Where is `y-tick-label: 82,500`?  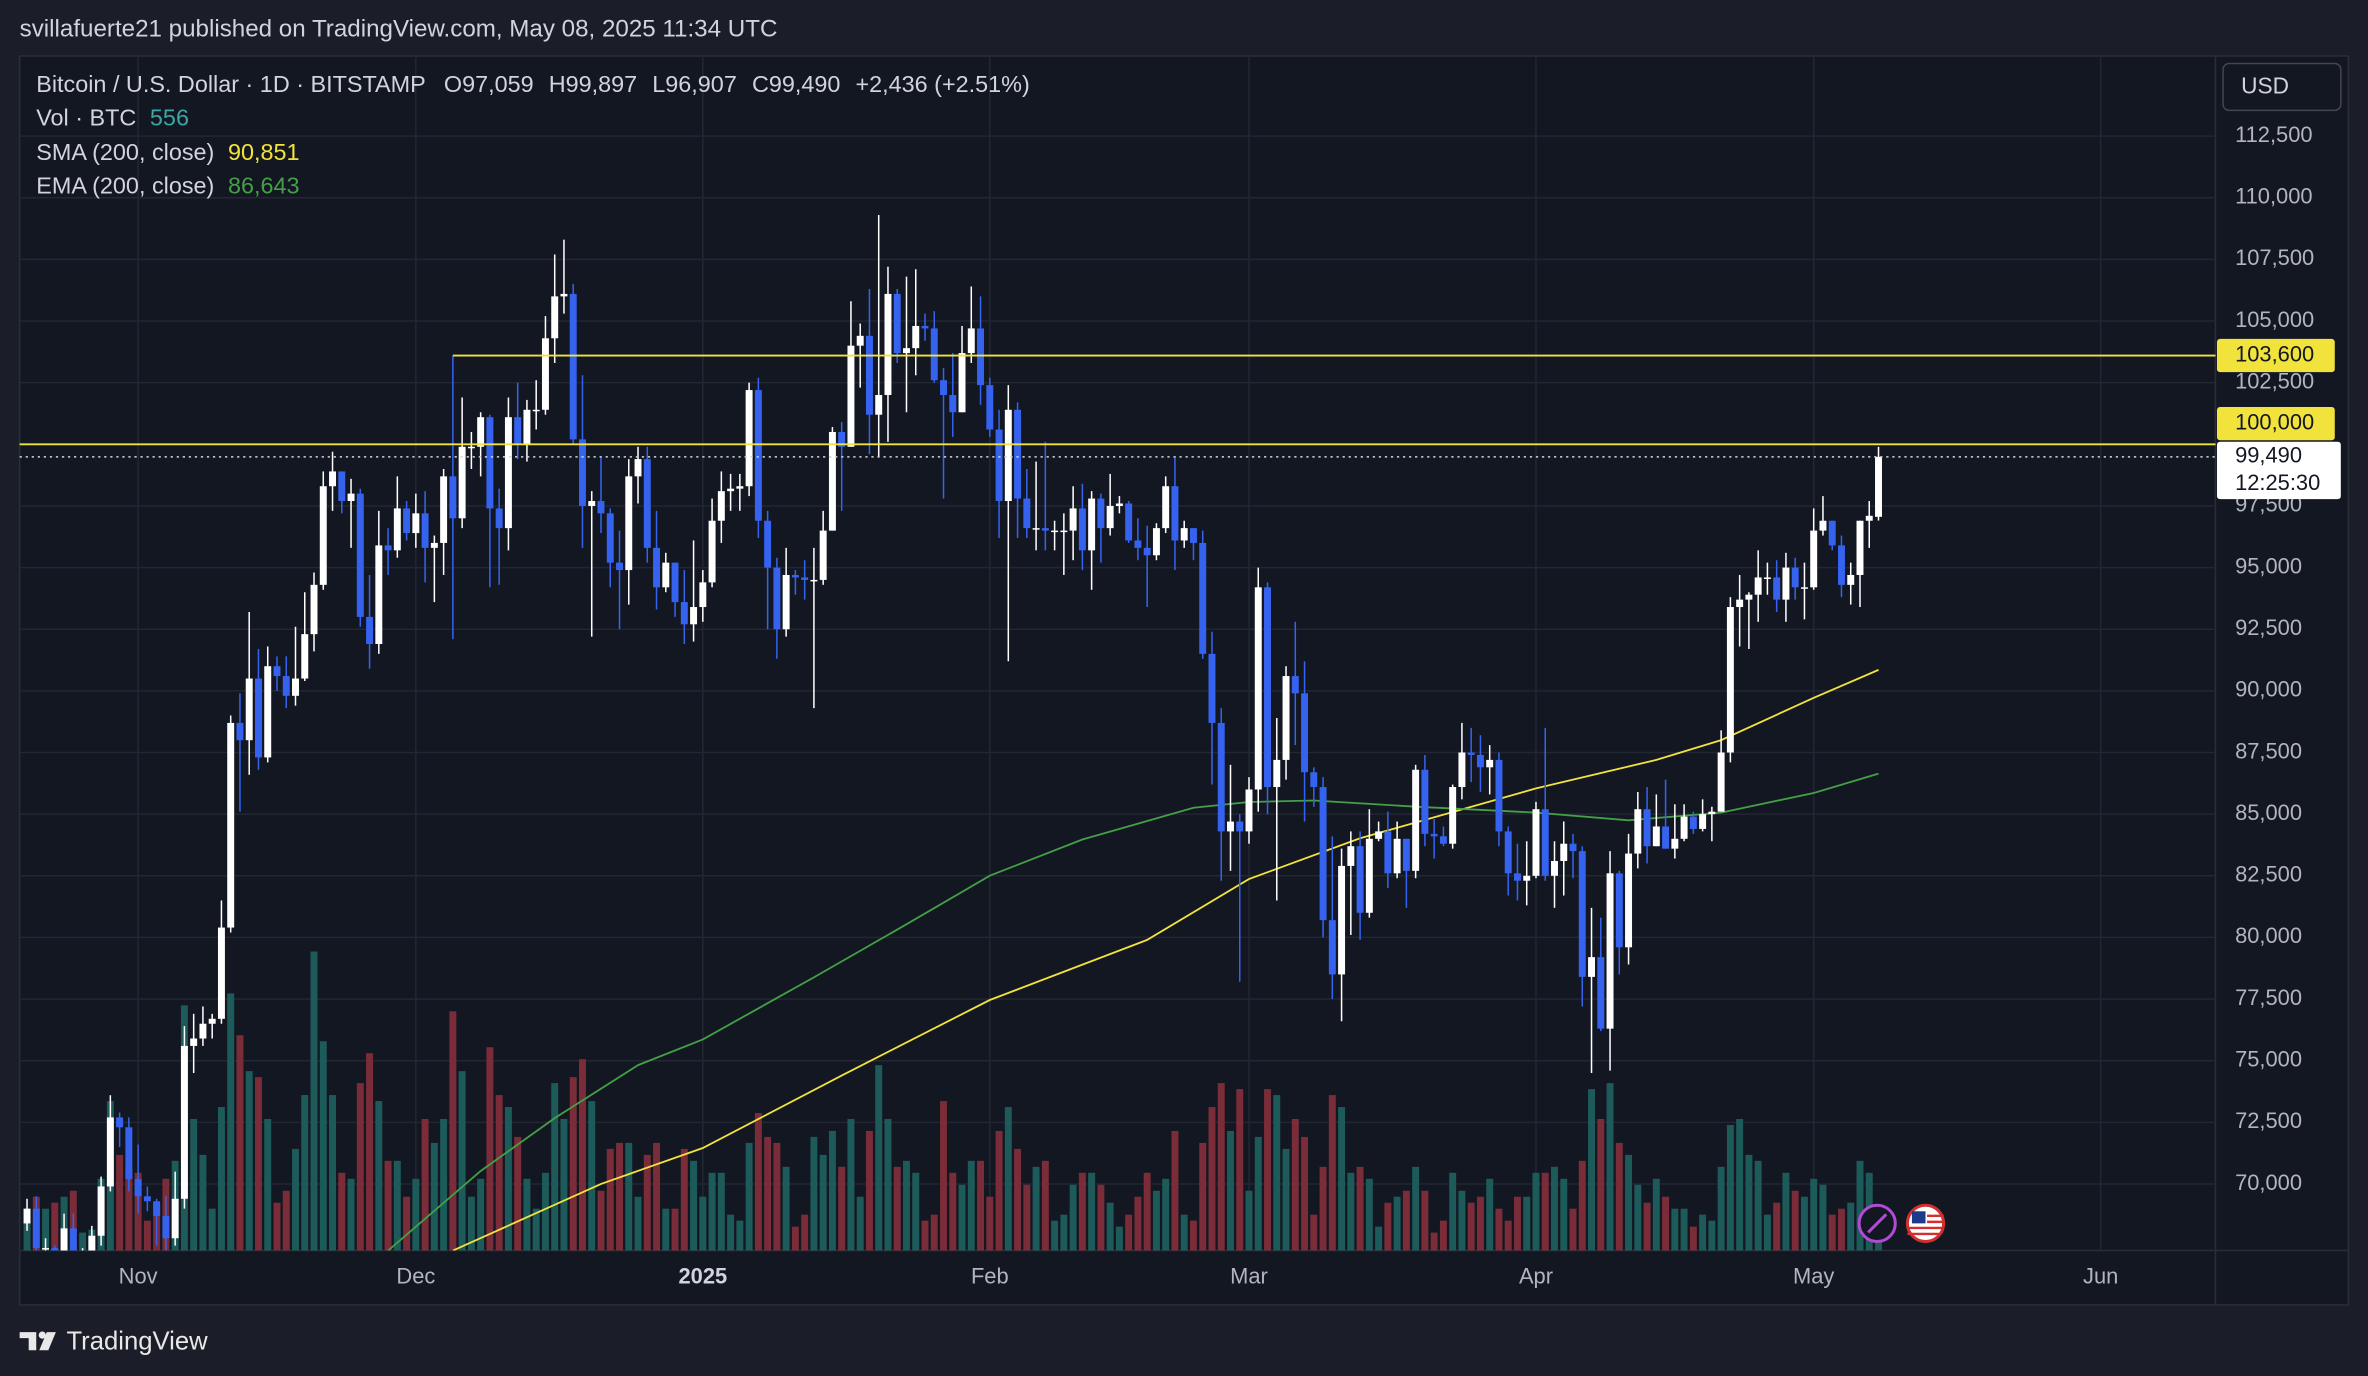 y-tick-label: 82,500 is located at coordinates (2268, 874).